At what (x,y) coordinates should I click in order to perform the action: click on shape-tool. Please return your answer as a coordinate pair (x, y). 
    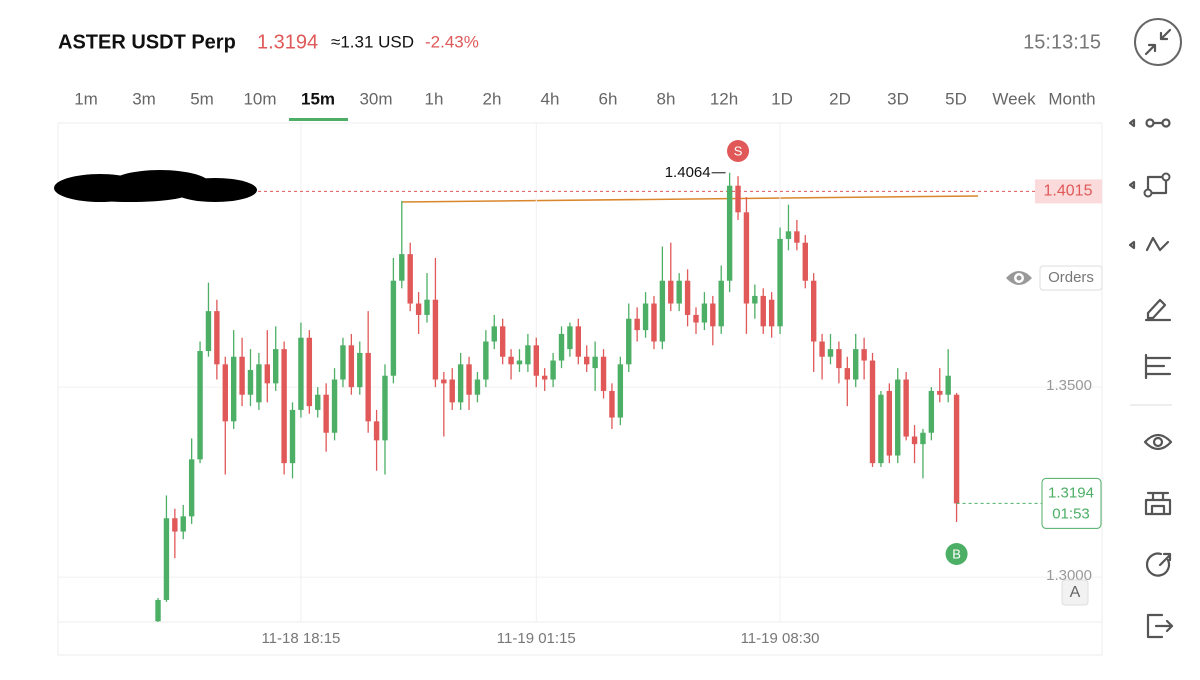
    Looking at the image, I should click on (1149, 185).